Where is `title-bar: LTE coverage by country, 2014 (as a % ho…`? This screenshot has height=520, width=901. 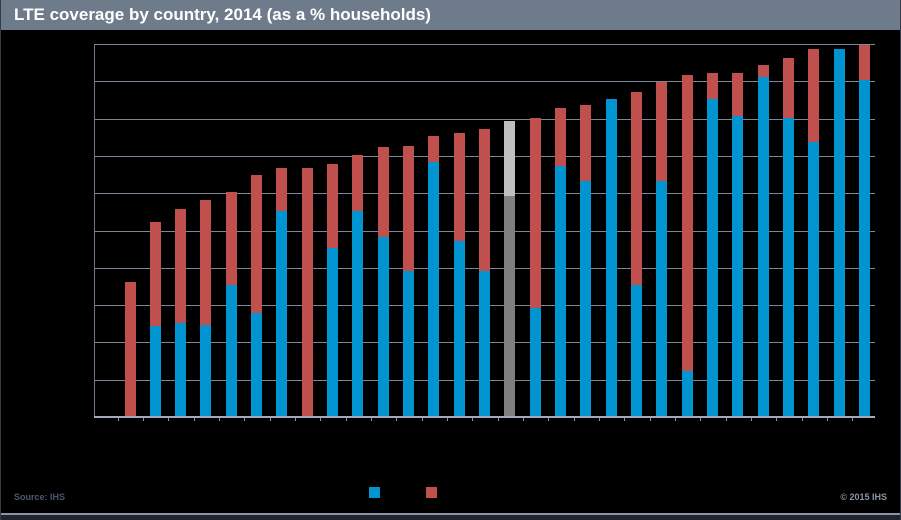
title-bar: LTE coverage by country, 2014 (as a % ho… is located at coordinates (450, 15).